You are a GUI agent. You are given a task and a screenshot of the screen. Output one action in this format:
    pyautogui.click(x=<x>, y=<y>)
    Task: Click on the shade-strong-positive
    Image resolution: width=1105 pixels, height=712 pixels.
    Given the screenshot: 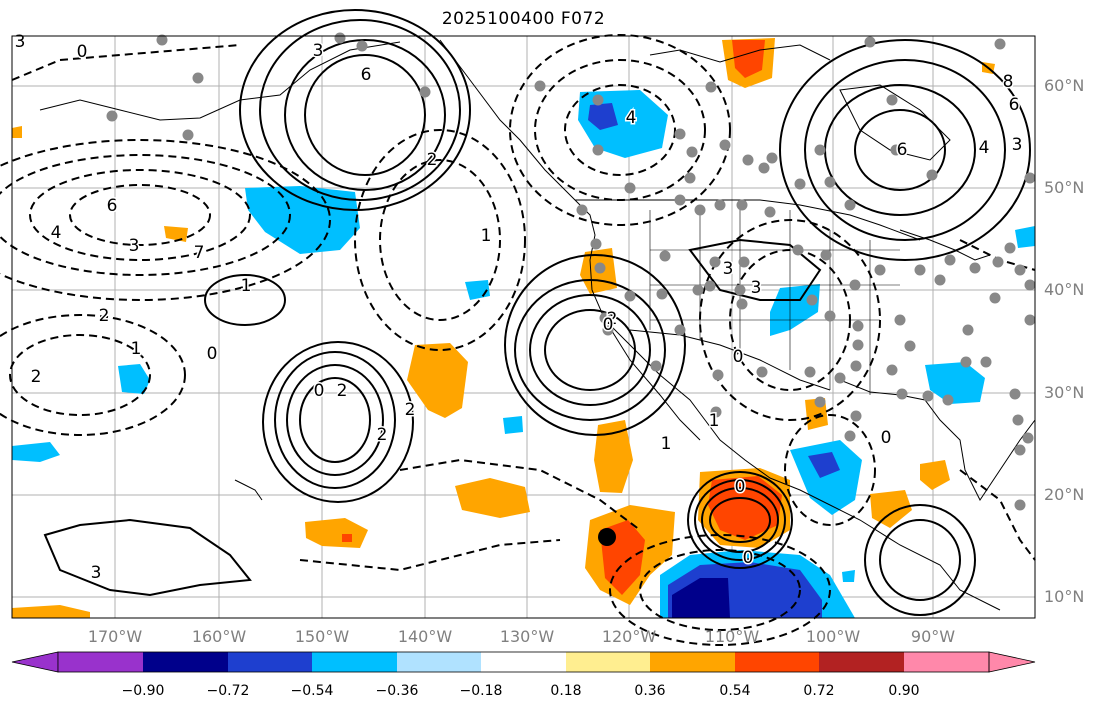 What is the action you would take?
    pyautogui.click(x=745, y=508)
    